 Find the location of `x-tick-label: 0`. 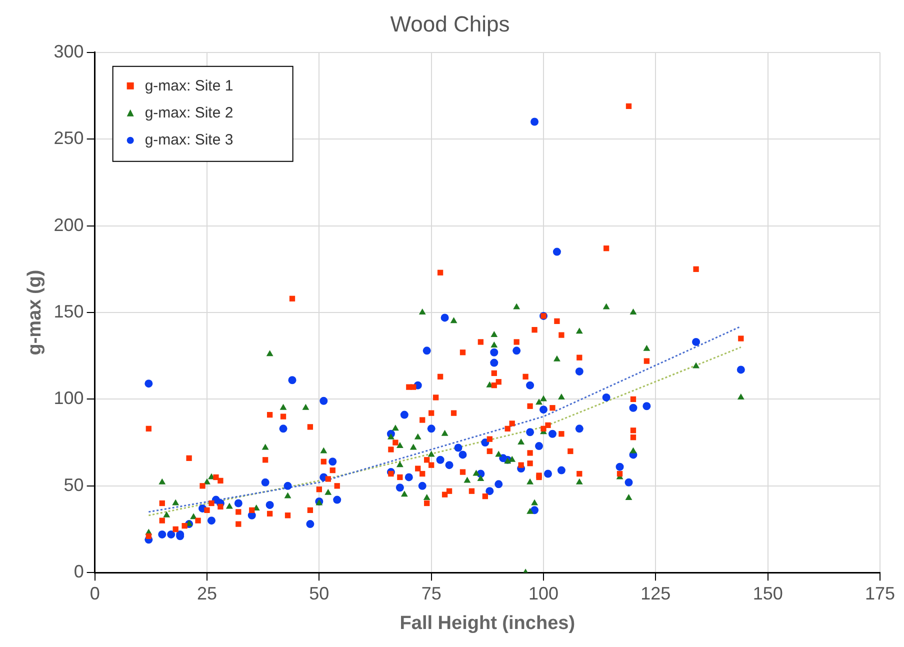

x-tick-label: 0 is located at coordinates (95, 593).